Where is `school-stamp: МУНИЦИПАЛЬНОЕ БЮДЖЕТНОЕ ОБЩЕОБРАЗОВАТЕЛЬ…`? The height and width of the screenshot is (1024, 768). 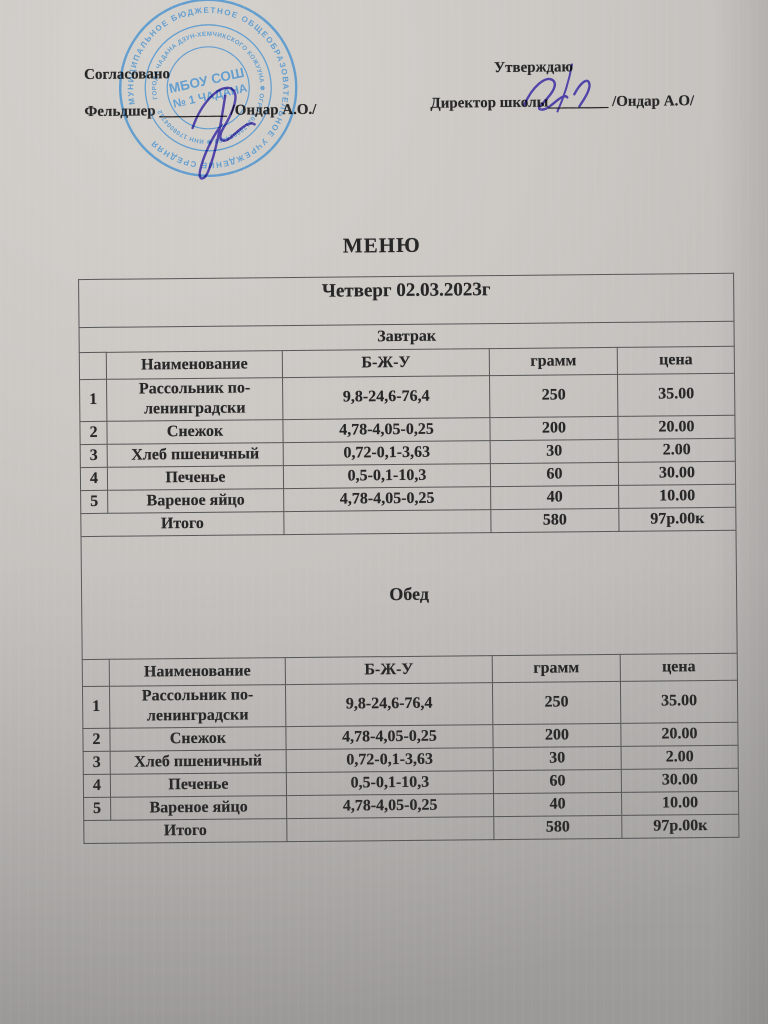 school-stamp: МУНИЦИПАЛЬНОЕ БЮДЖЕТНОЕ ОБЩЕОБРАЗОВАТЕЛЬ… is located at coordinates (208, 93).